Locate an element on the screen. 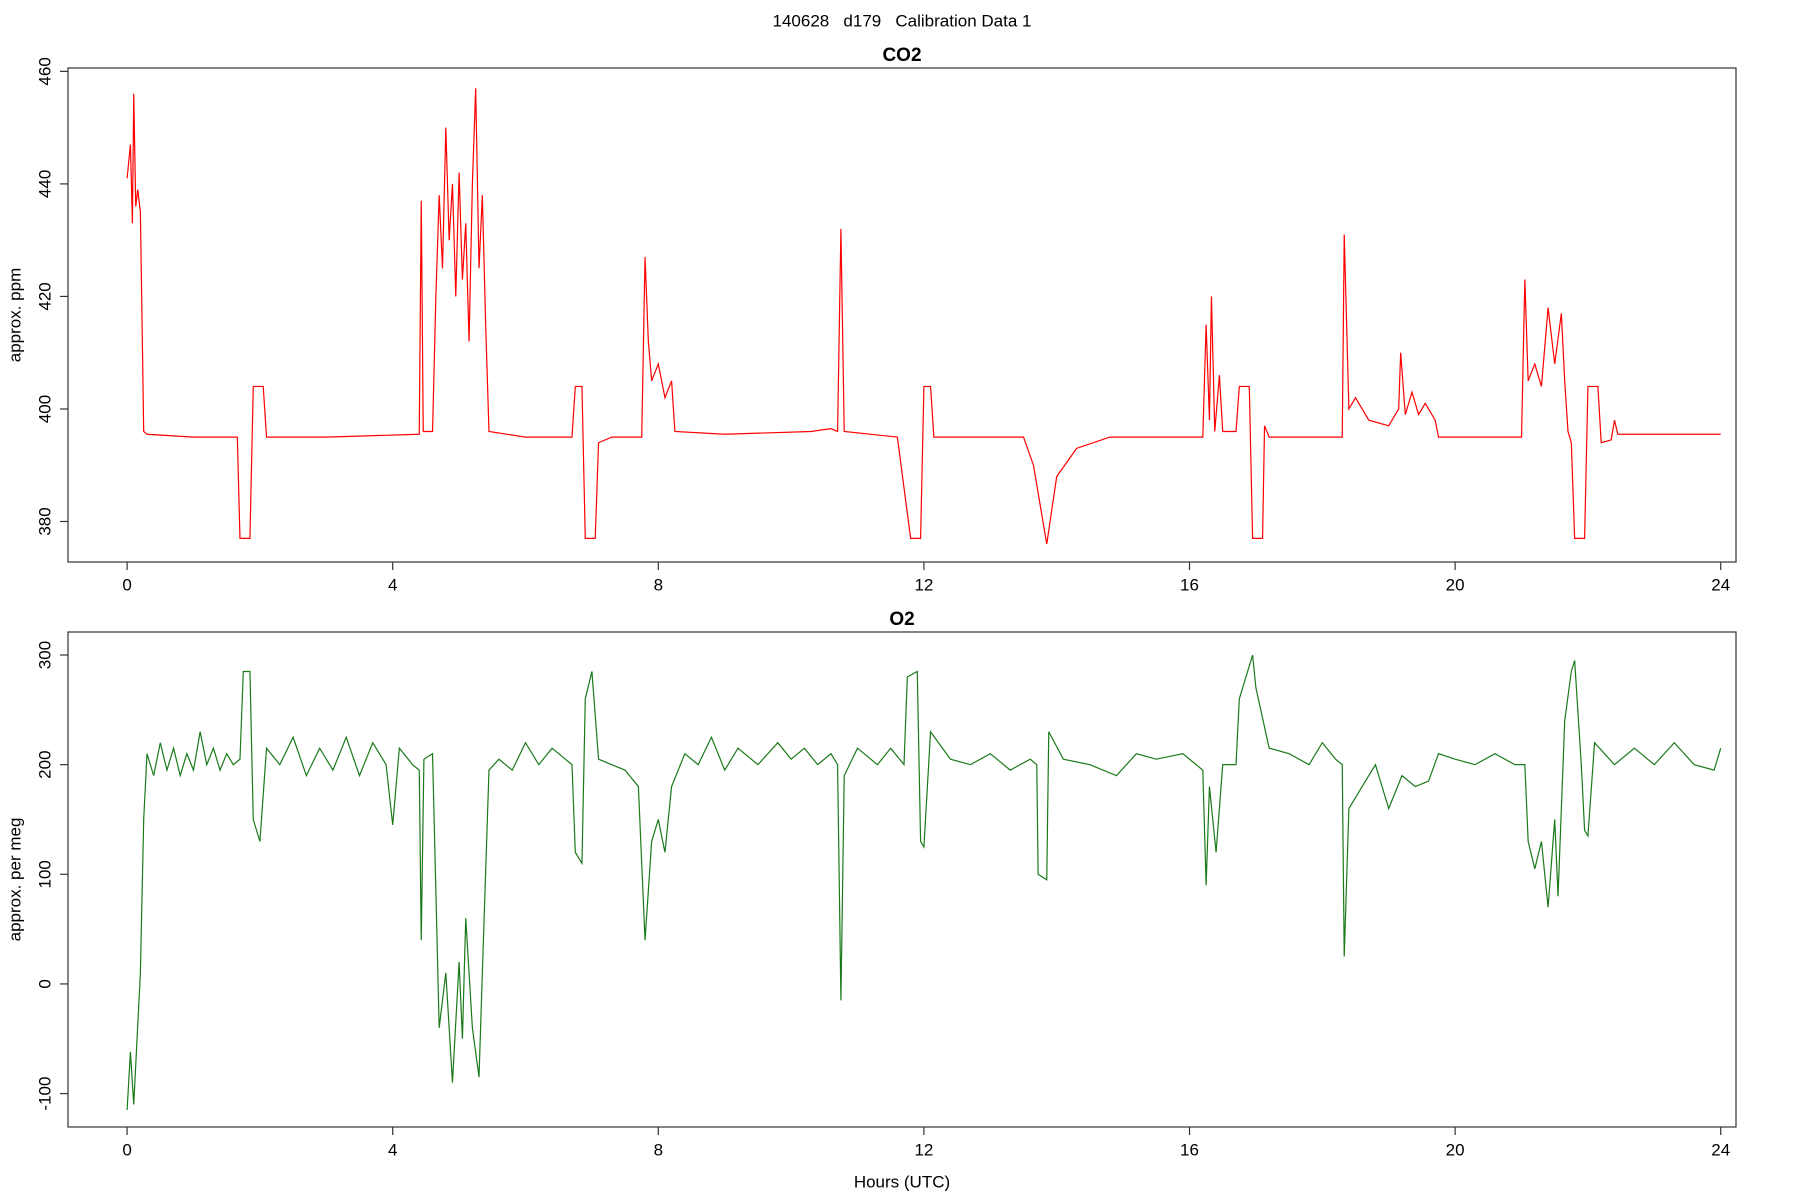 The height and width of the screenshot is (1200, 1800). y-tick-label: 200 is located at coordinates (44, 764).